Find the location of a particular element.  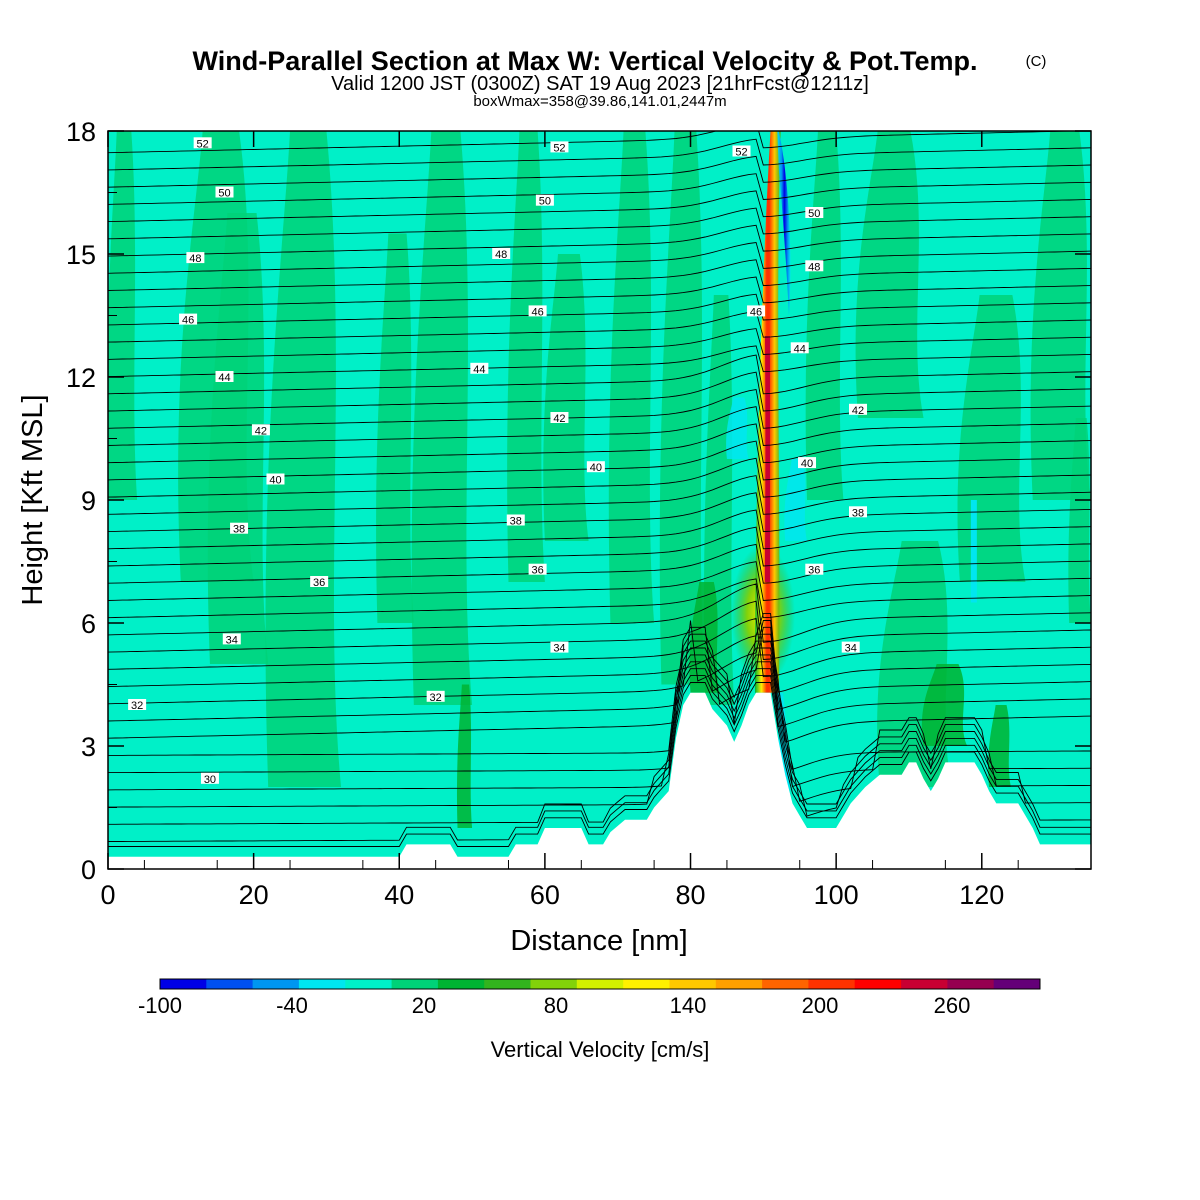

isentrope-label: 32 is located at coordinates (137, 705).